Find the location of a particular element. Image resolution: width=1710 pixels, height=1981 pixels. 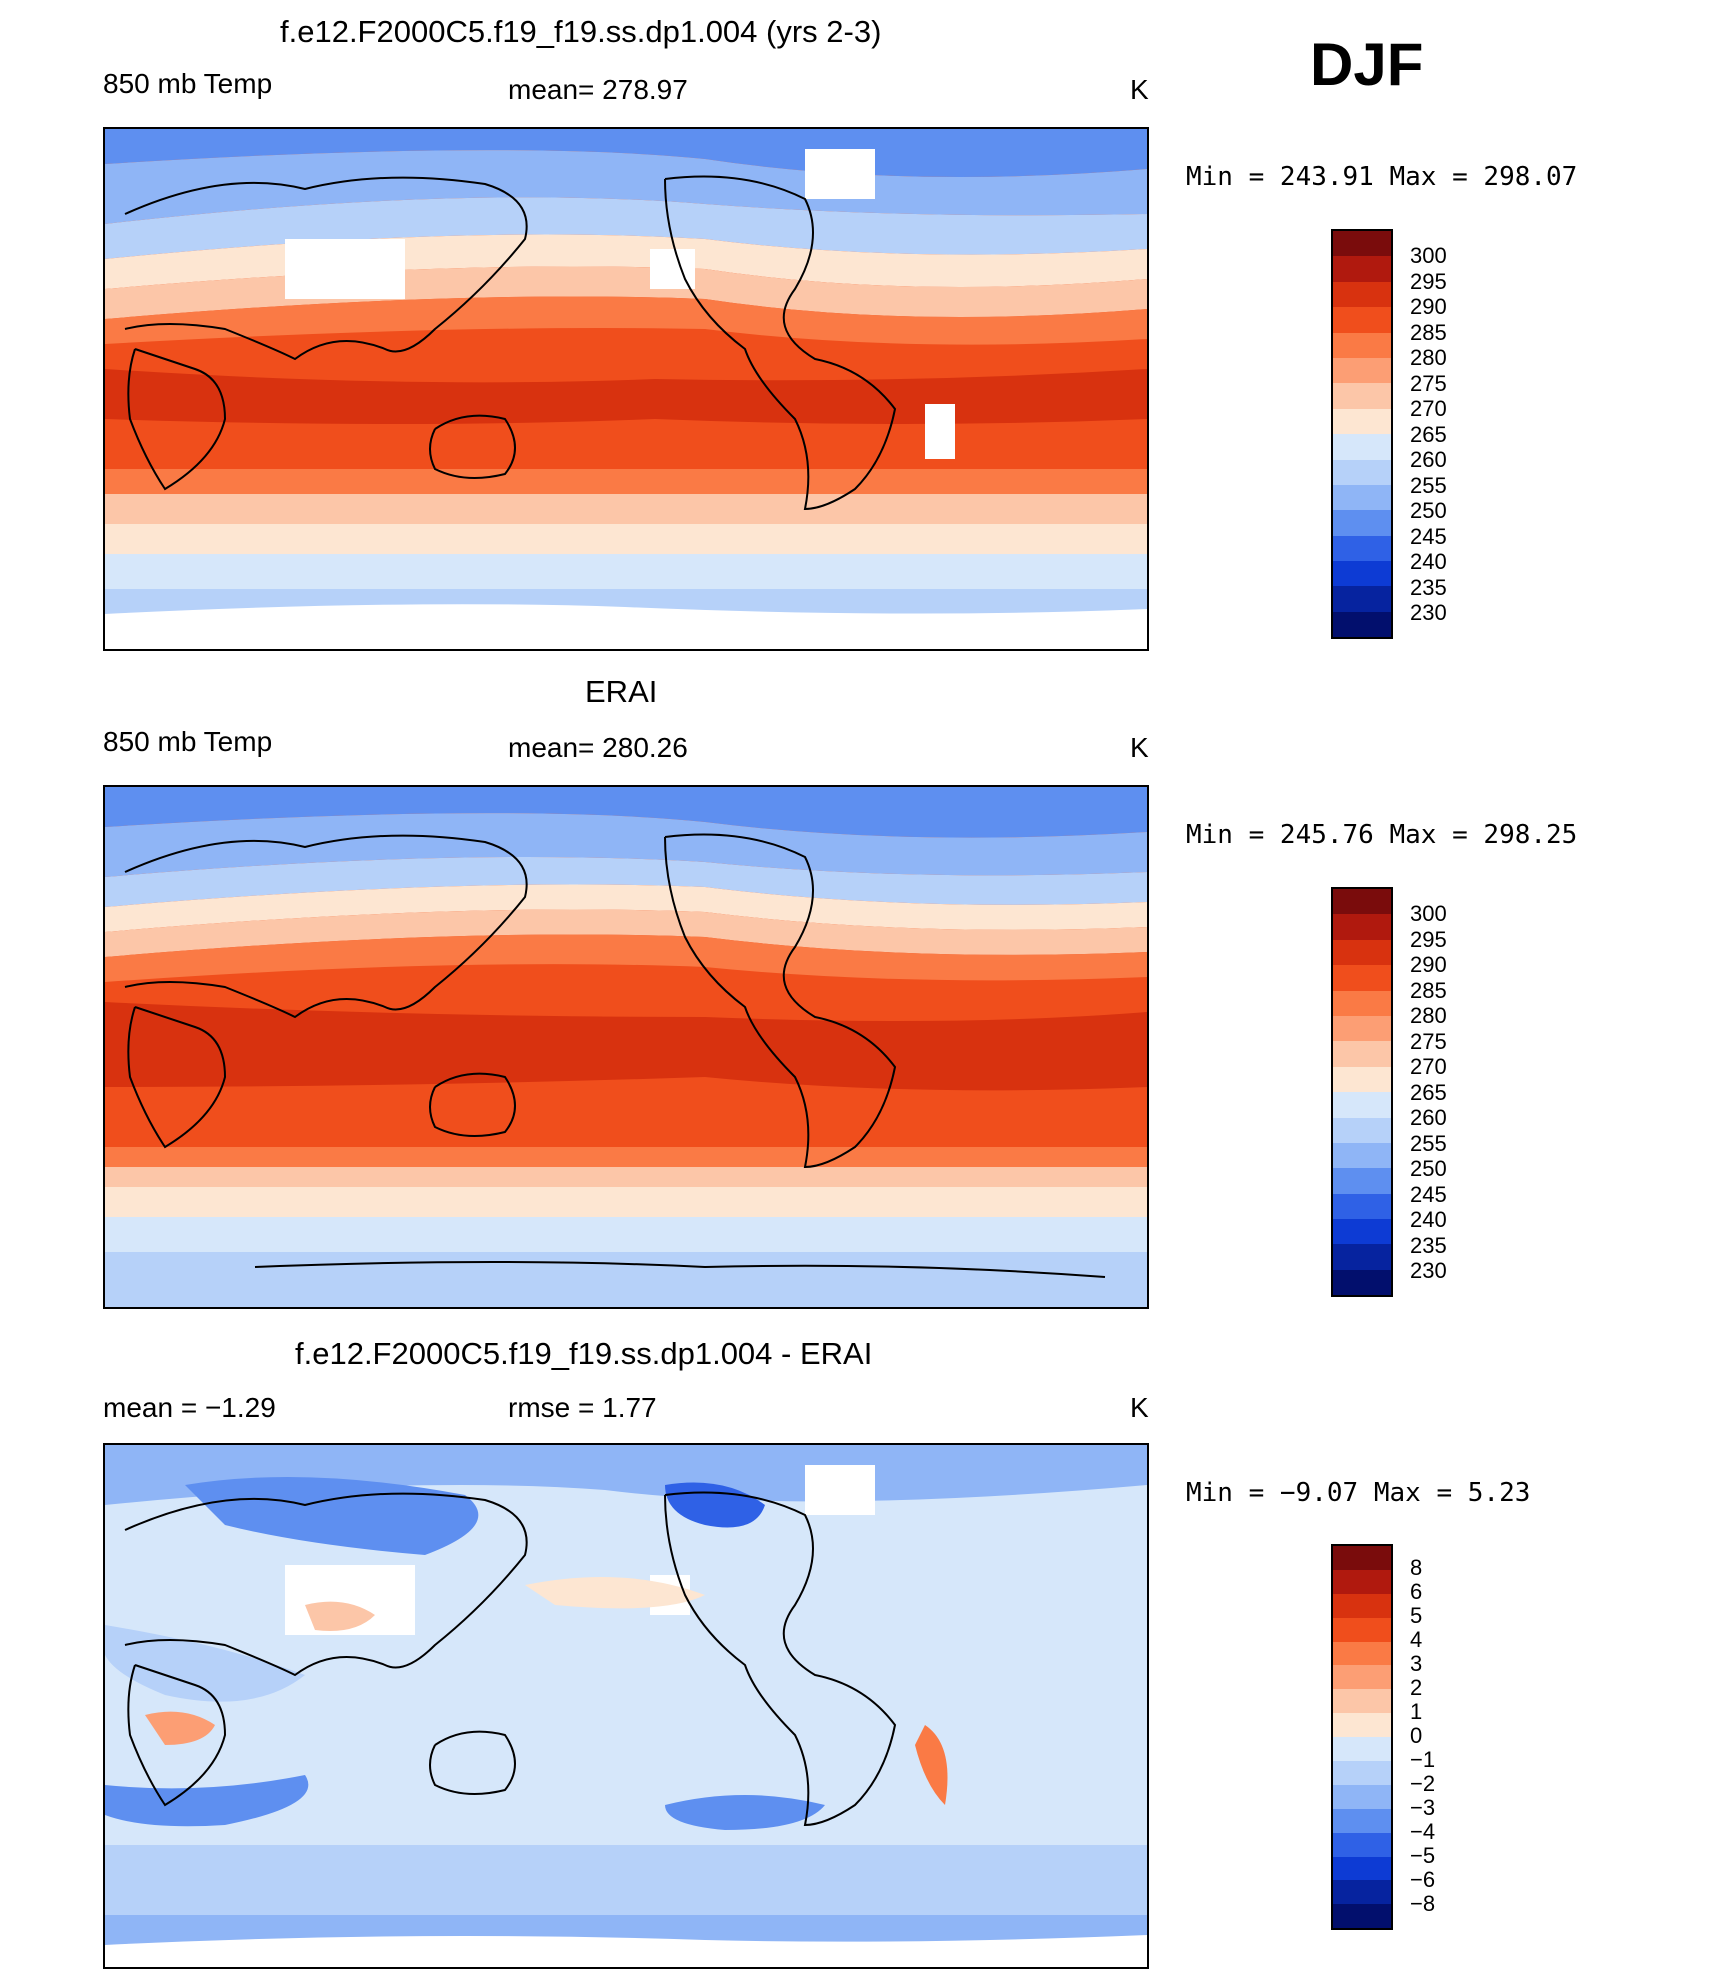

panel-obs-title: ERAI is located at coordinates (621, 691).